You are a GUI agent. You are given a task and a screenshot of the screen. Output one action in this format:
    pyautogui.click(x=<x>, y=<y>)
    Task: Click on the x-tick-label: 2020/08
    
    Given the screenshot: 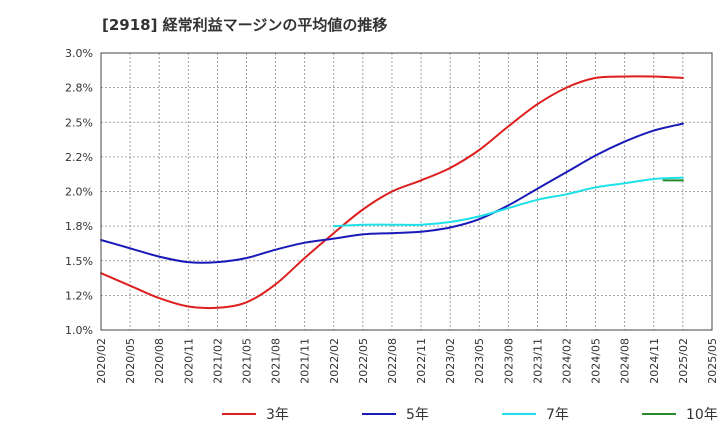 What is the action you would take?
    pyautogui.click(x=159, y=361)
    